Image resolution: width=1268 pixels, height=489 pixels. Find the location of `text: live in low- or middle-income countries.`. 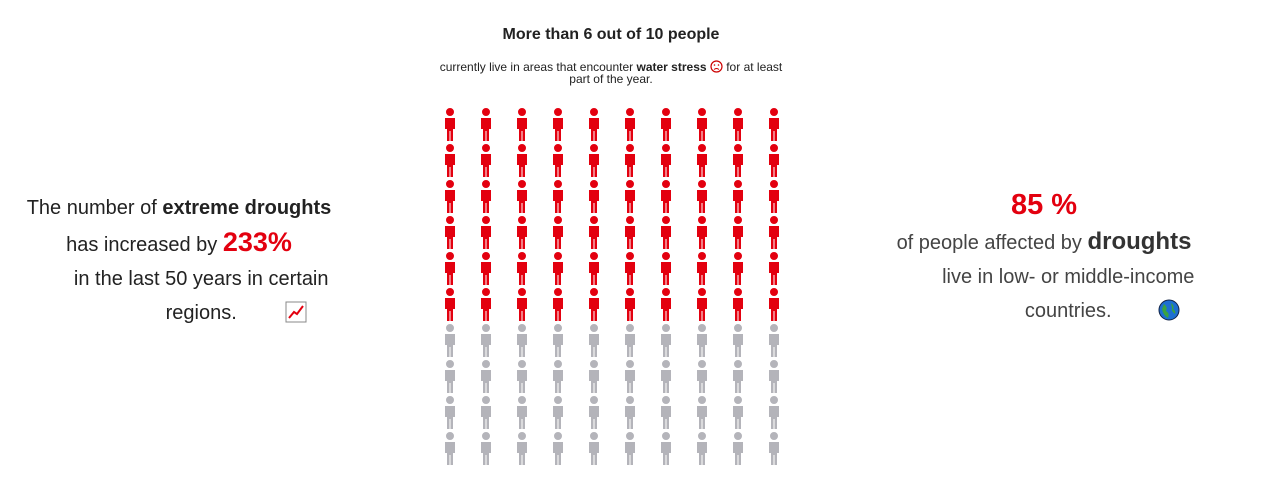

text: live in low- or middle-income countries. is located at coordinates (1068, 294).